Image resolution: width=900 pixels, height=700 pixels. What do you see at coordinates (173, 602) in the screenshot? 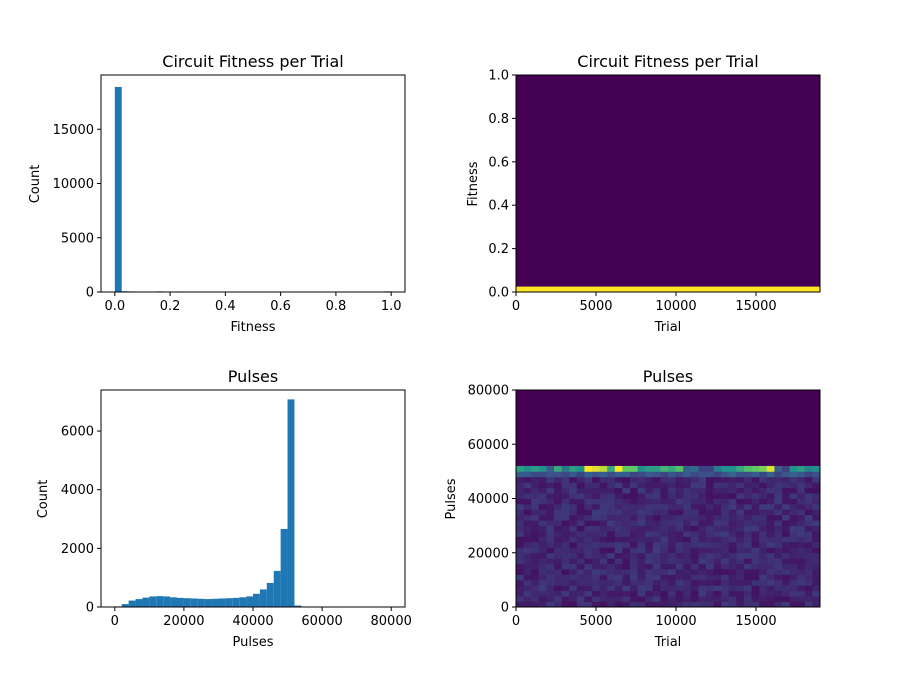
I see `histogram-bar` at bounding box center [173, 602].